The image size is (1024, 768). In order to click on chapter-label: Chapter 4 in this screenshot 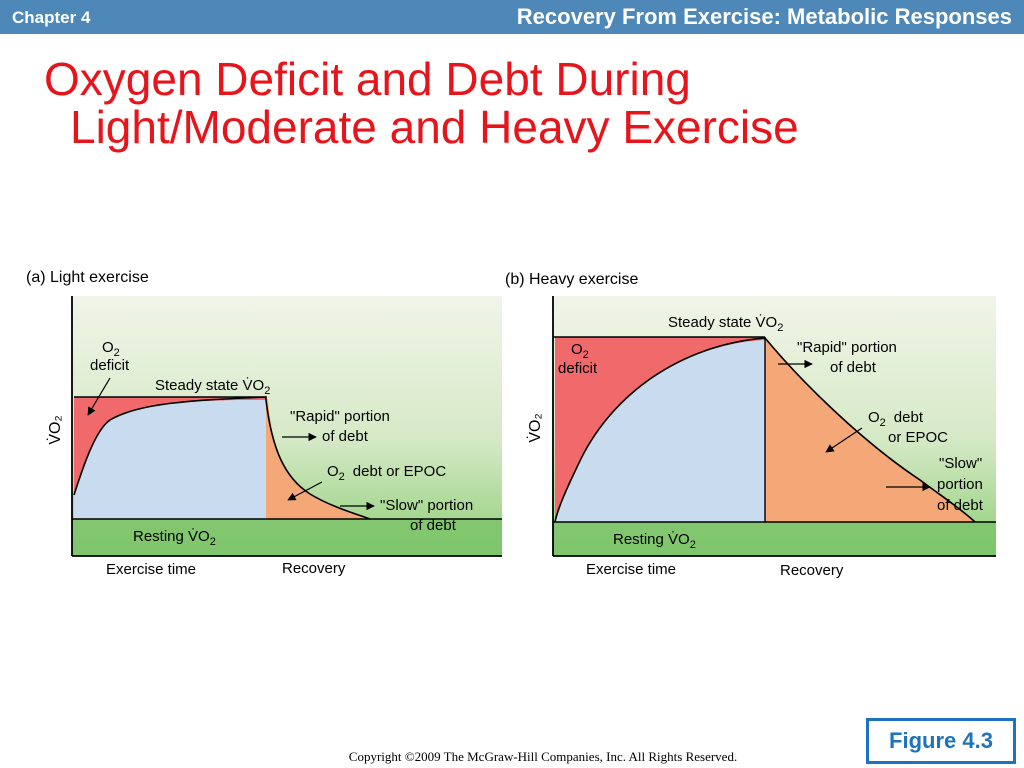, I will do `click(51, 17)`.